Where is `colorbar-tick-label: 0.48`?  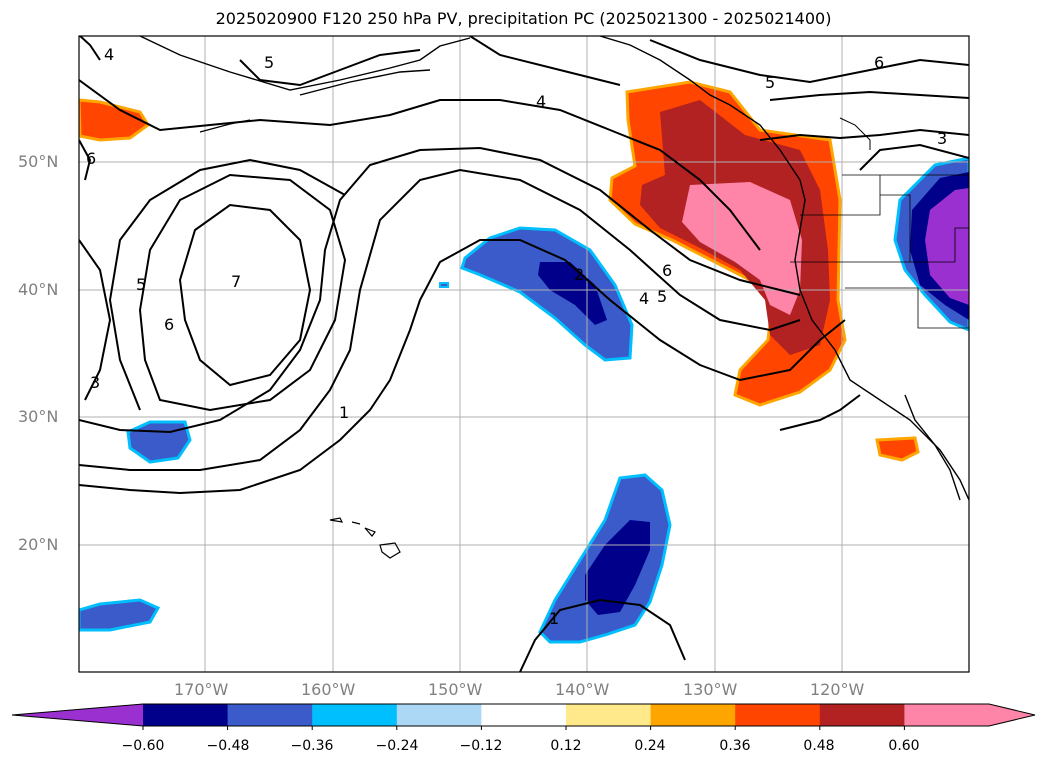 colorbar-tick-label: 0.48 is located at coordinates (819, 746).